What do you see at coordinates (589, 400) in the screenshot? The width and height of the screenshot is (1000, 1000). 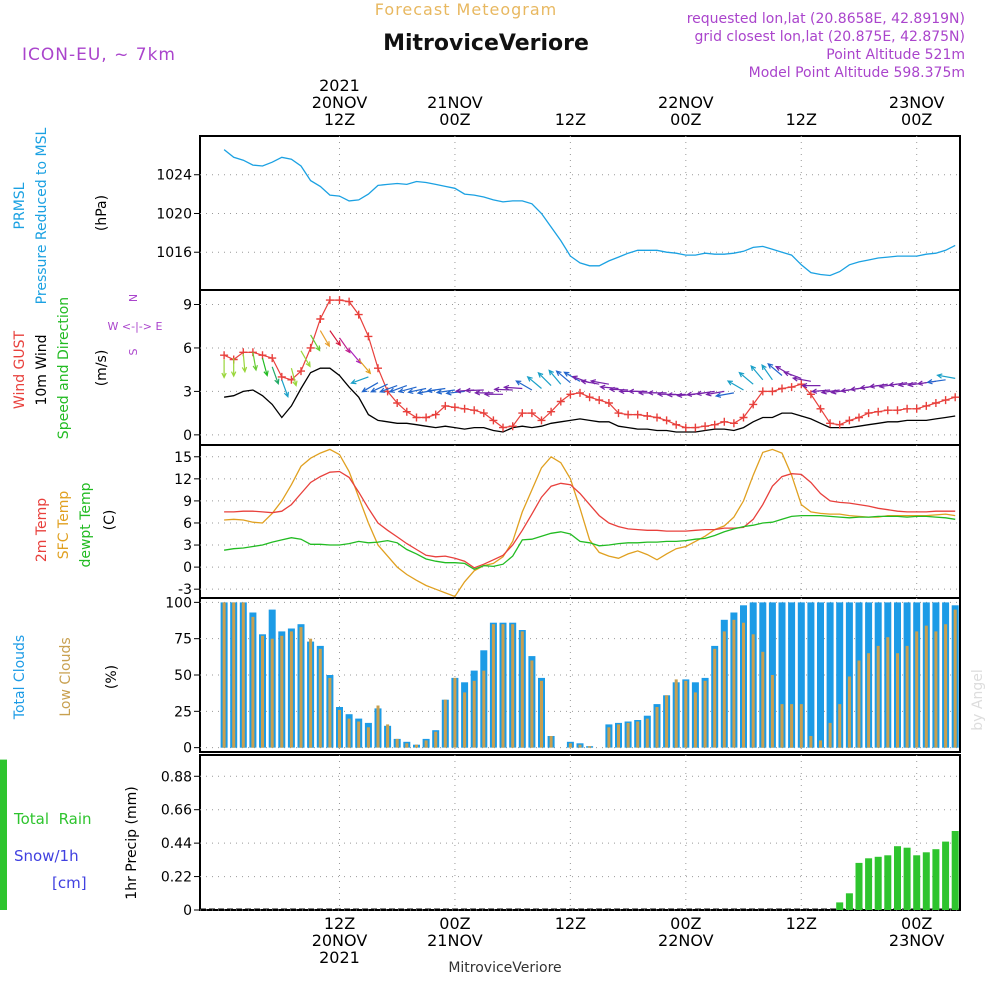 I see `wind-speed-series-line` at bounding box center [589, 400].